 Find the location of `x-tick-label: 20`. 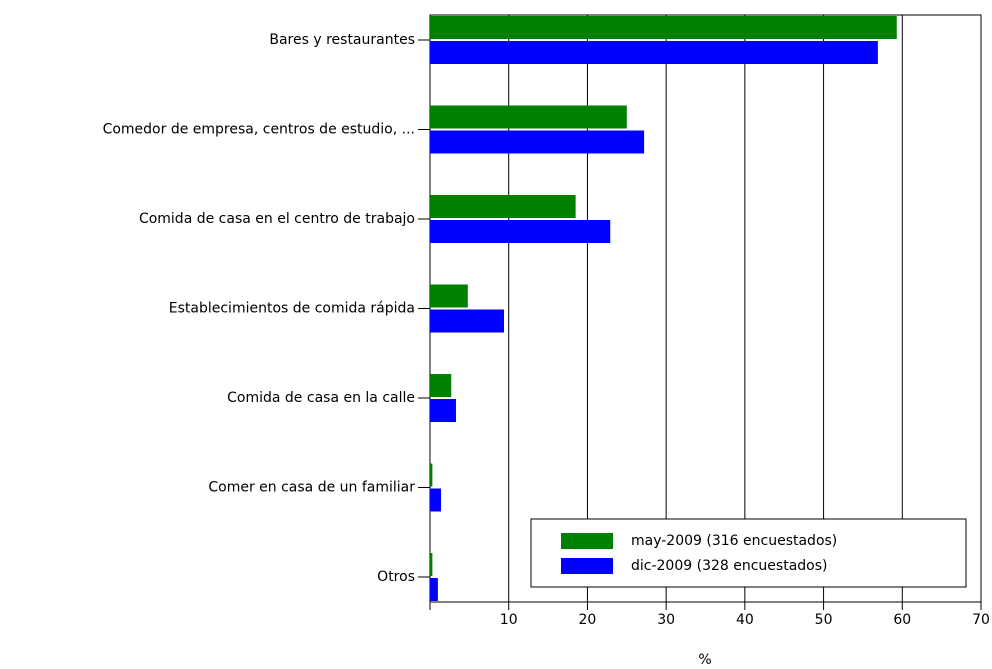

x-tick-label: 20 is located at coordinates (588, 620).